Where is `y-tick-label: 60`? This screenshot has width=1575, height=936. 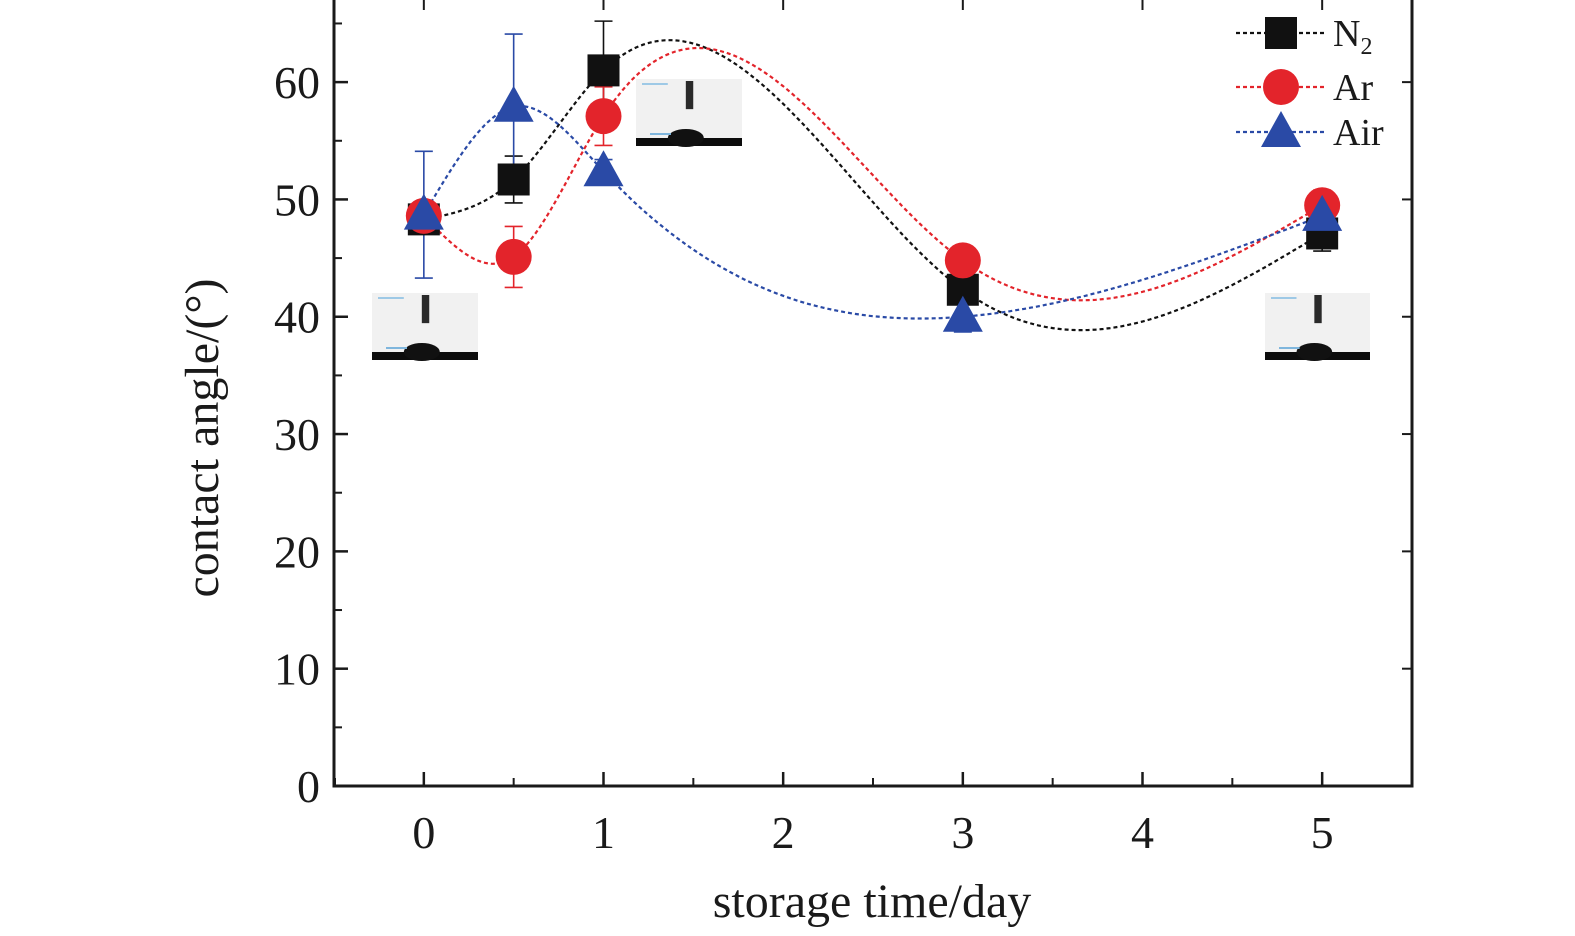
y-tick-label: 60 is located at coordinates (297, 82).